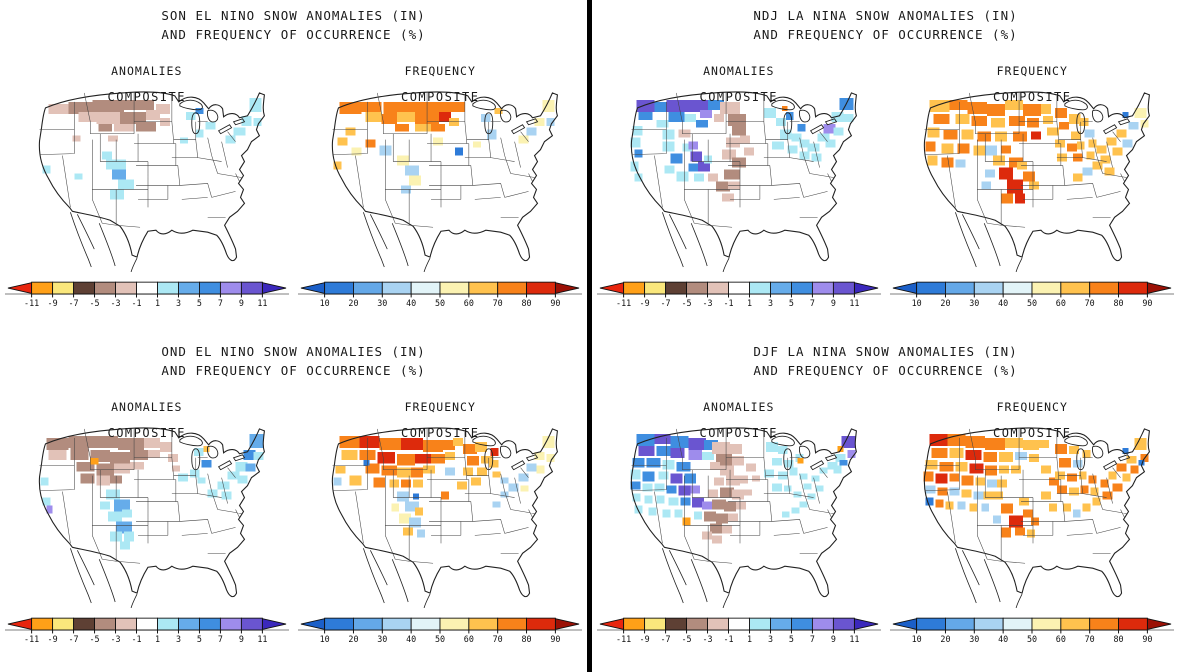 This screenshot has width=1179, height=672. I want to click on panel-title-line1: NDJ LA NINA SNOW ANOMALIES (IN), so click(885, 15).